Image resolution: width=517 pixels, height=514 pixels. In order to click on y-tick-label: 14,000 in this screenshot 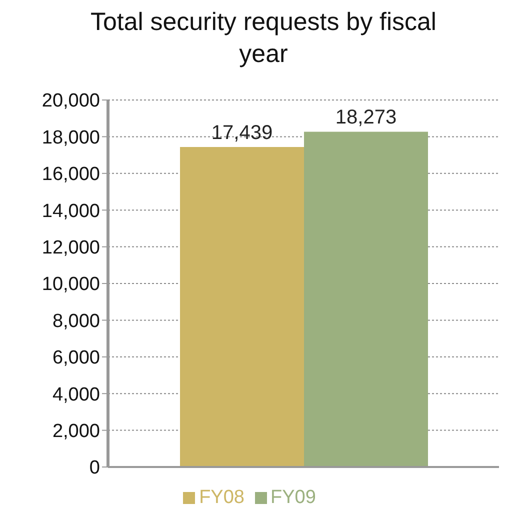, I will do `click(71, 211)`.